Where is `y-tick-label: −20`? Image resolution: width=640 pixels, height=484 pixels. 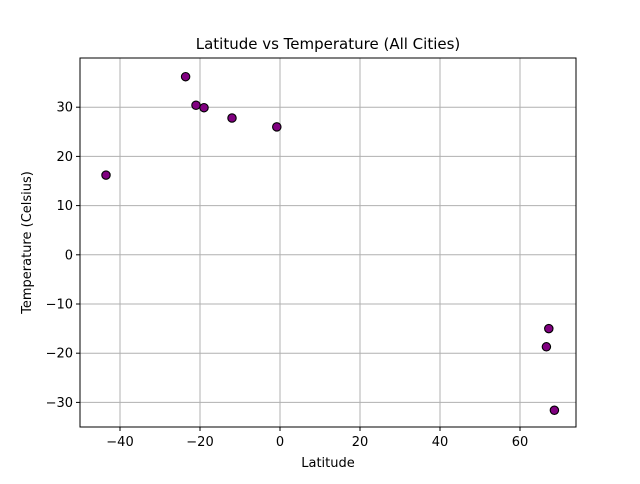
y-tick-label: −20 is located at coordinates (59, 354).